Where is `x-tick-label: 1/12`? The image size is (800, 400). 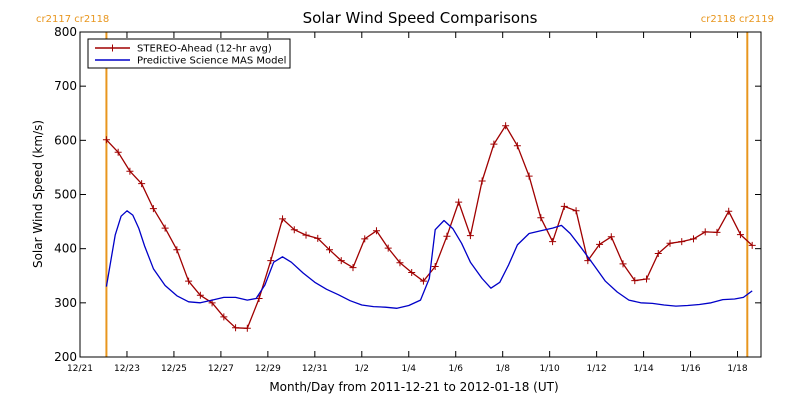 x-tick-label: 1/12 is located at coordinates (597, 369).